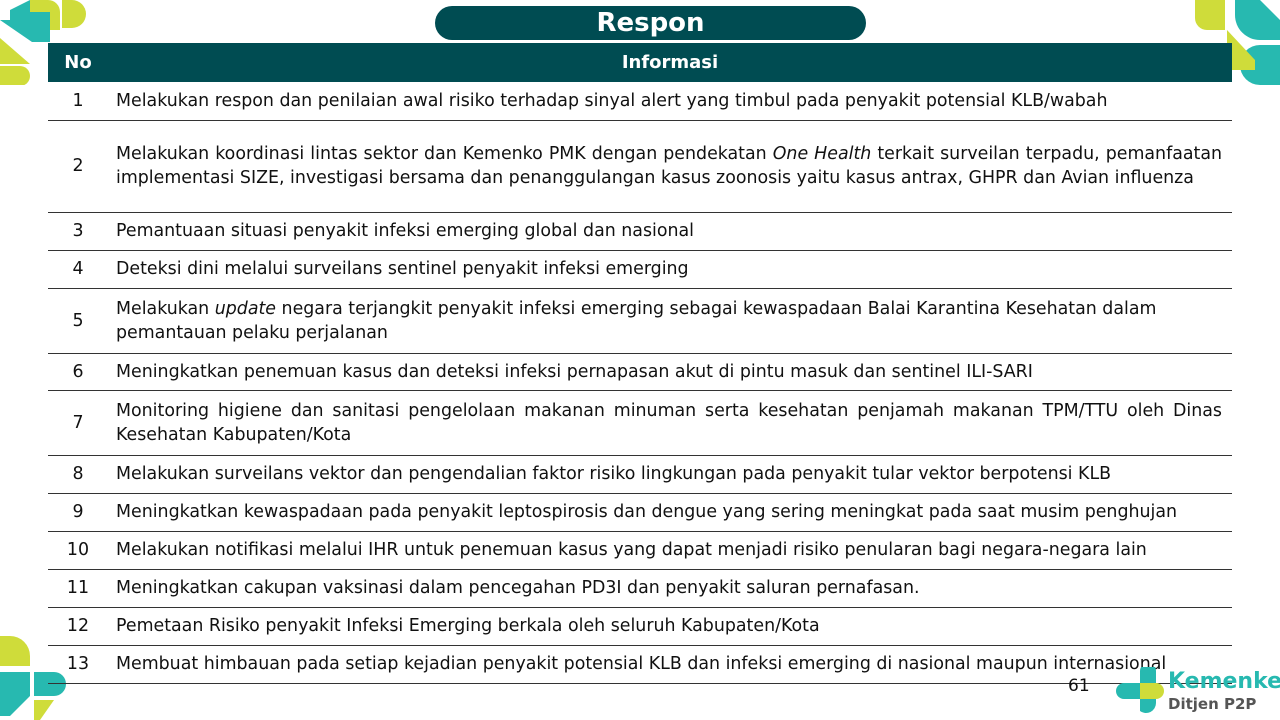 This screenshot has width=1280, height=720. What do you see at coordinates (78, 474) in the screenshot?
I see `row-number: 8` at bounding box center [78, 474].